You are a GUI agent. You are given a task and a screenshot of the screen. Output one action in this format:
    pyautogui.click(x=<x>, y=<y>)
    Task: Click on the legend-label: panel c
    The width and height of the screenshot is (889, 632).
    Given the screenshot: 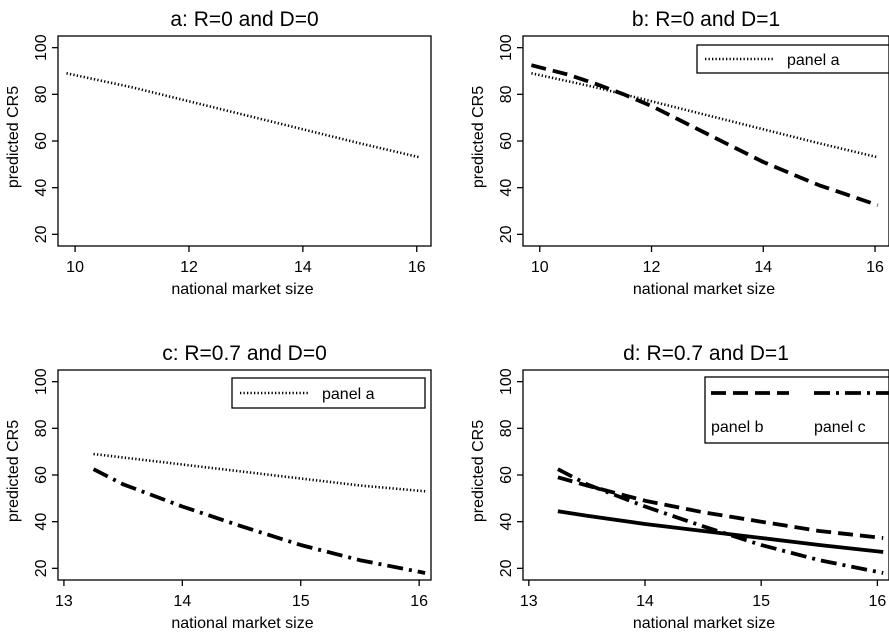 What is the action you would take?
    pyautogui.click(x=840, y=427)
    